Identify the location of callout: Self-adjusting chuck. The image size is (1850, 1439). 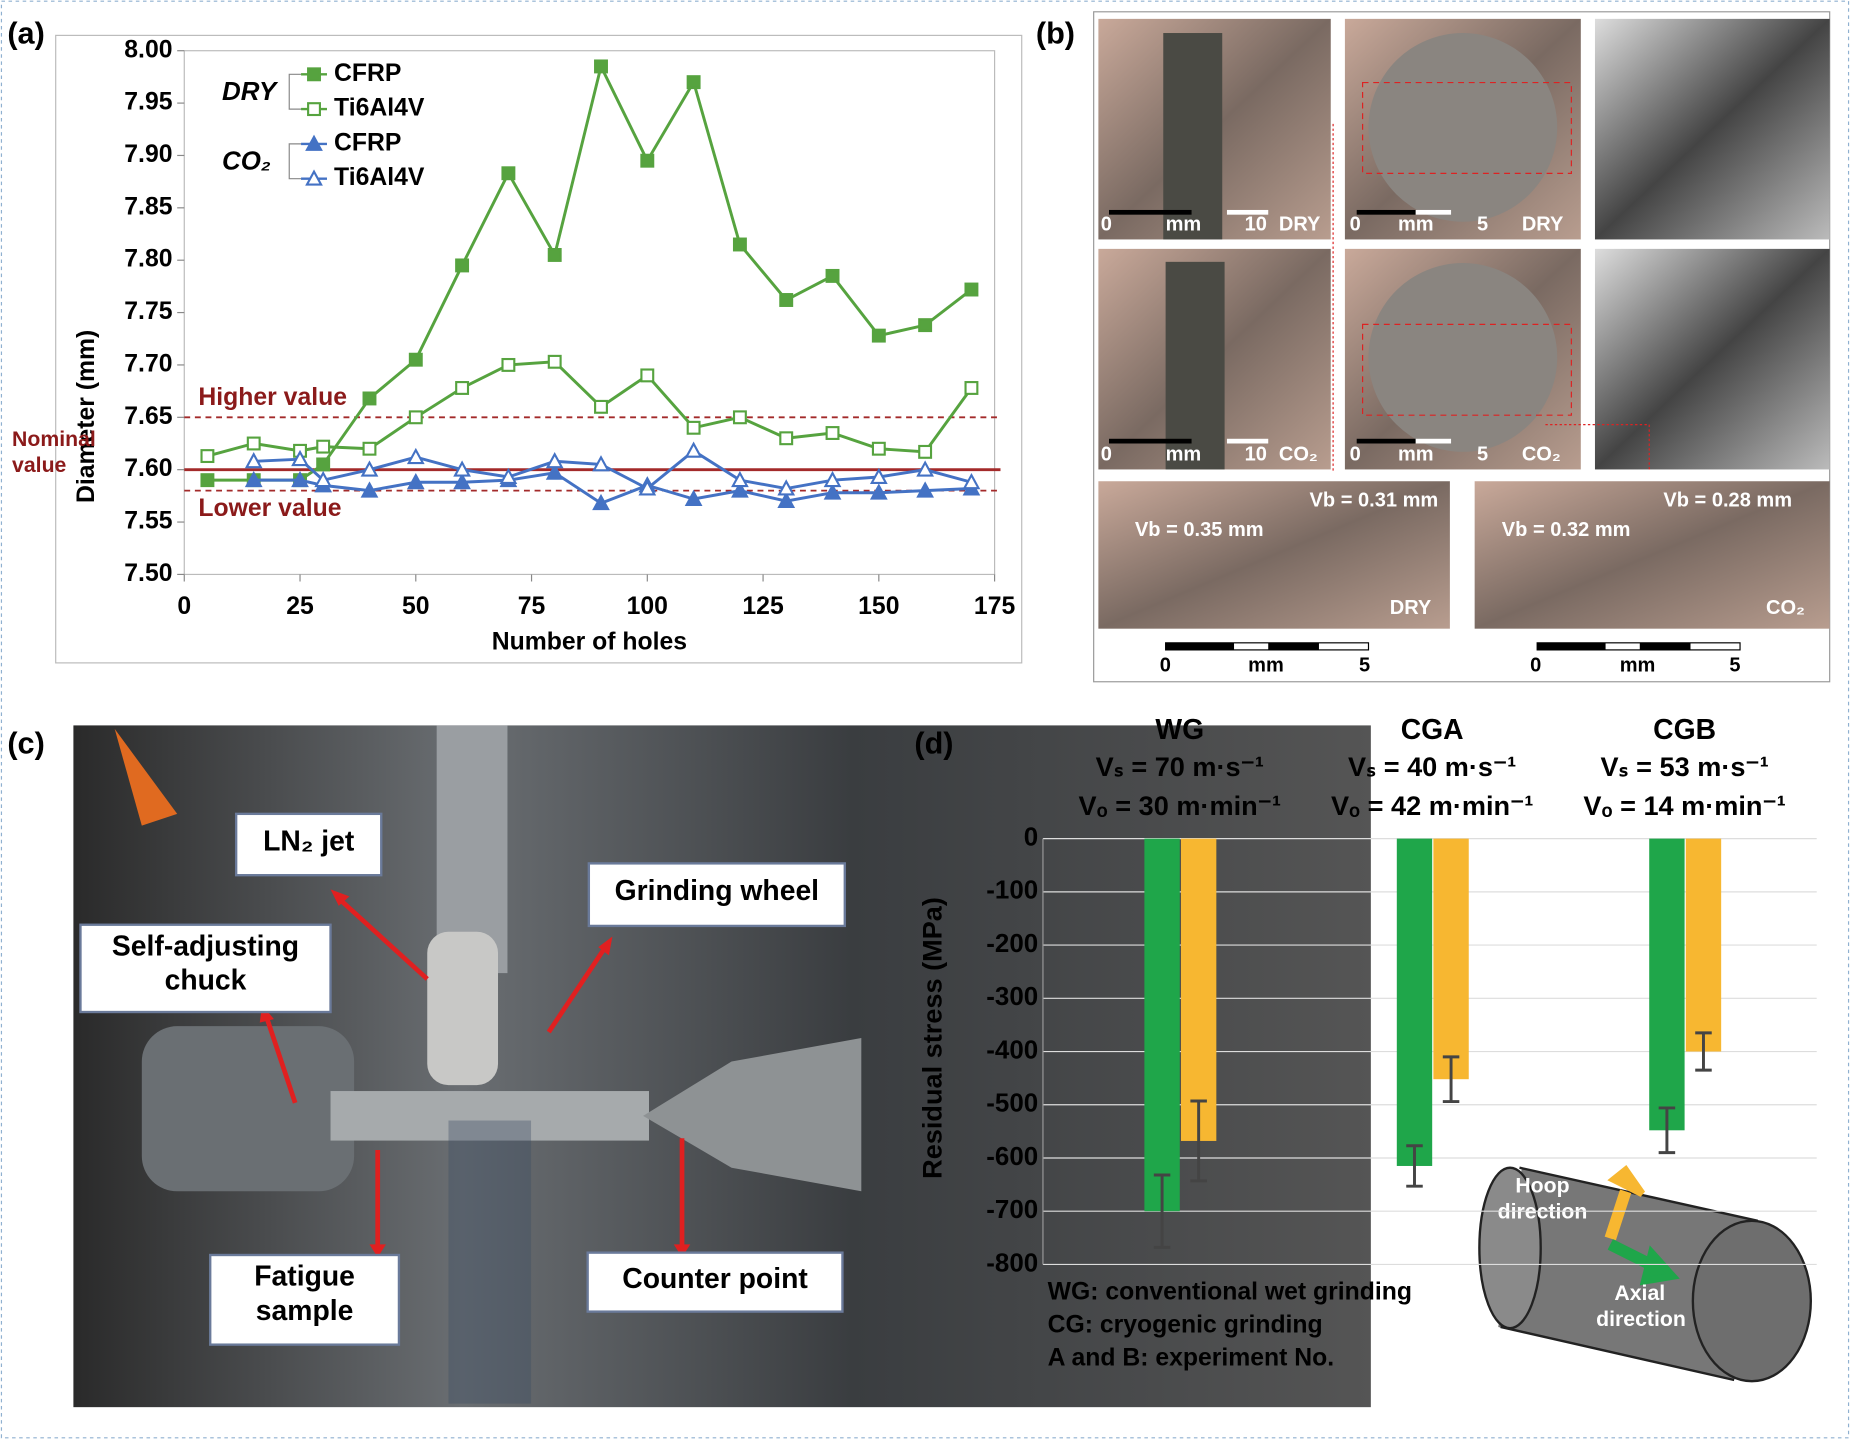
(205, 963).